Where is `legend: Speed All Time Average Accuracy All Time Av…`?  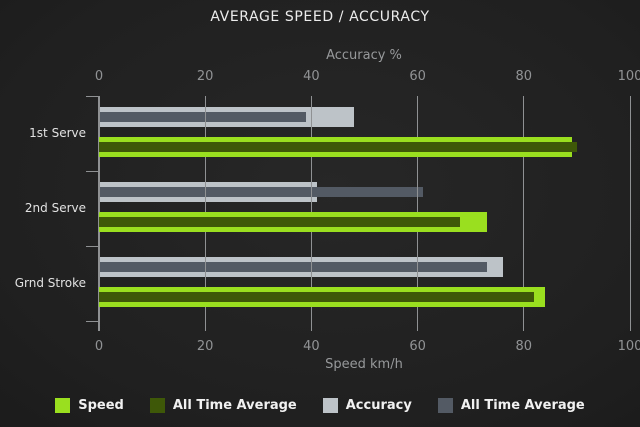
legend: Speed All Time Average Accuracy All Time Av… is located at coordinates (320, 405).